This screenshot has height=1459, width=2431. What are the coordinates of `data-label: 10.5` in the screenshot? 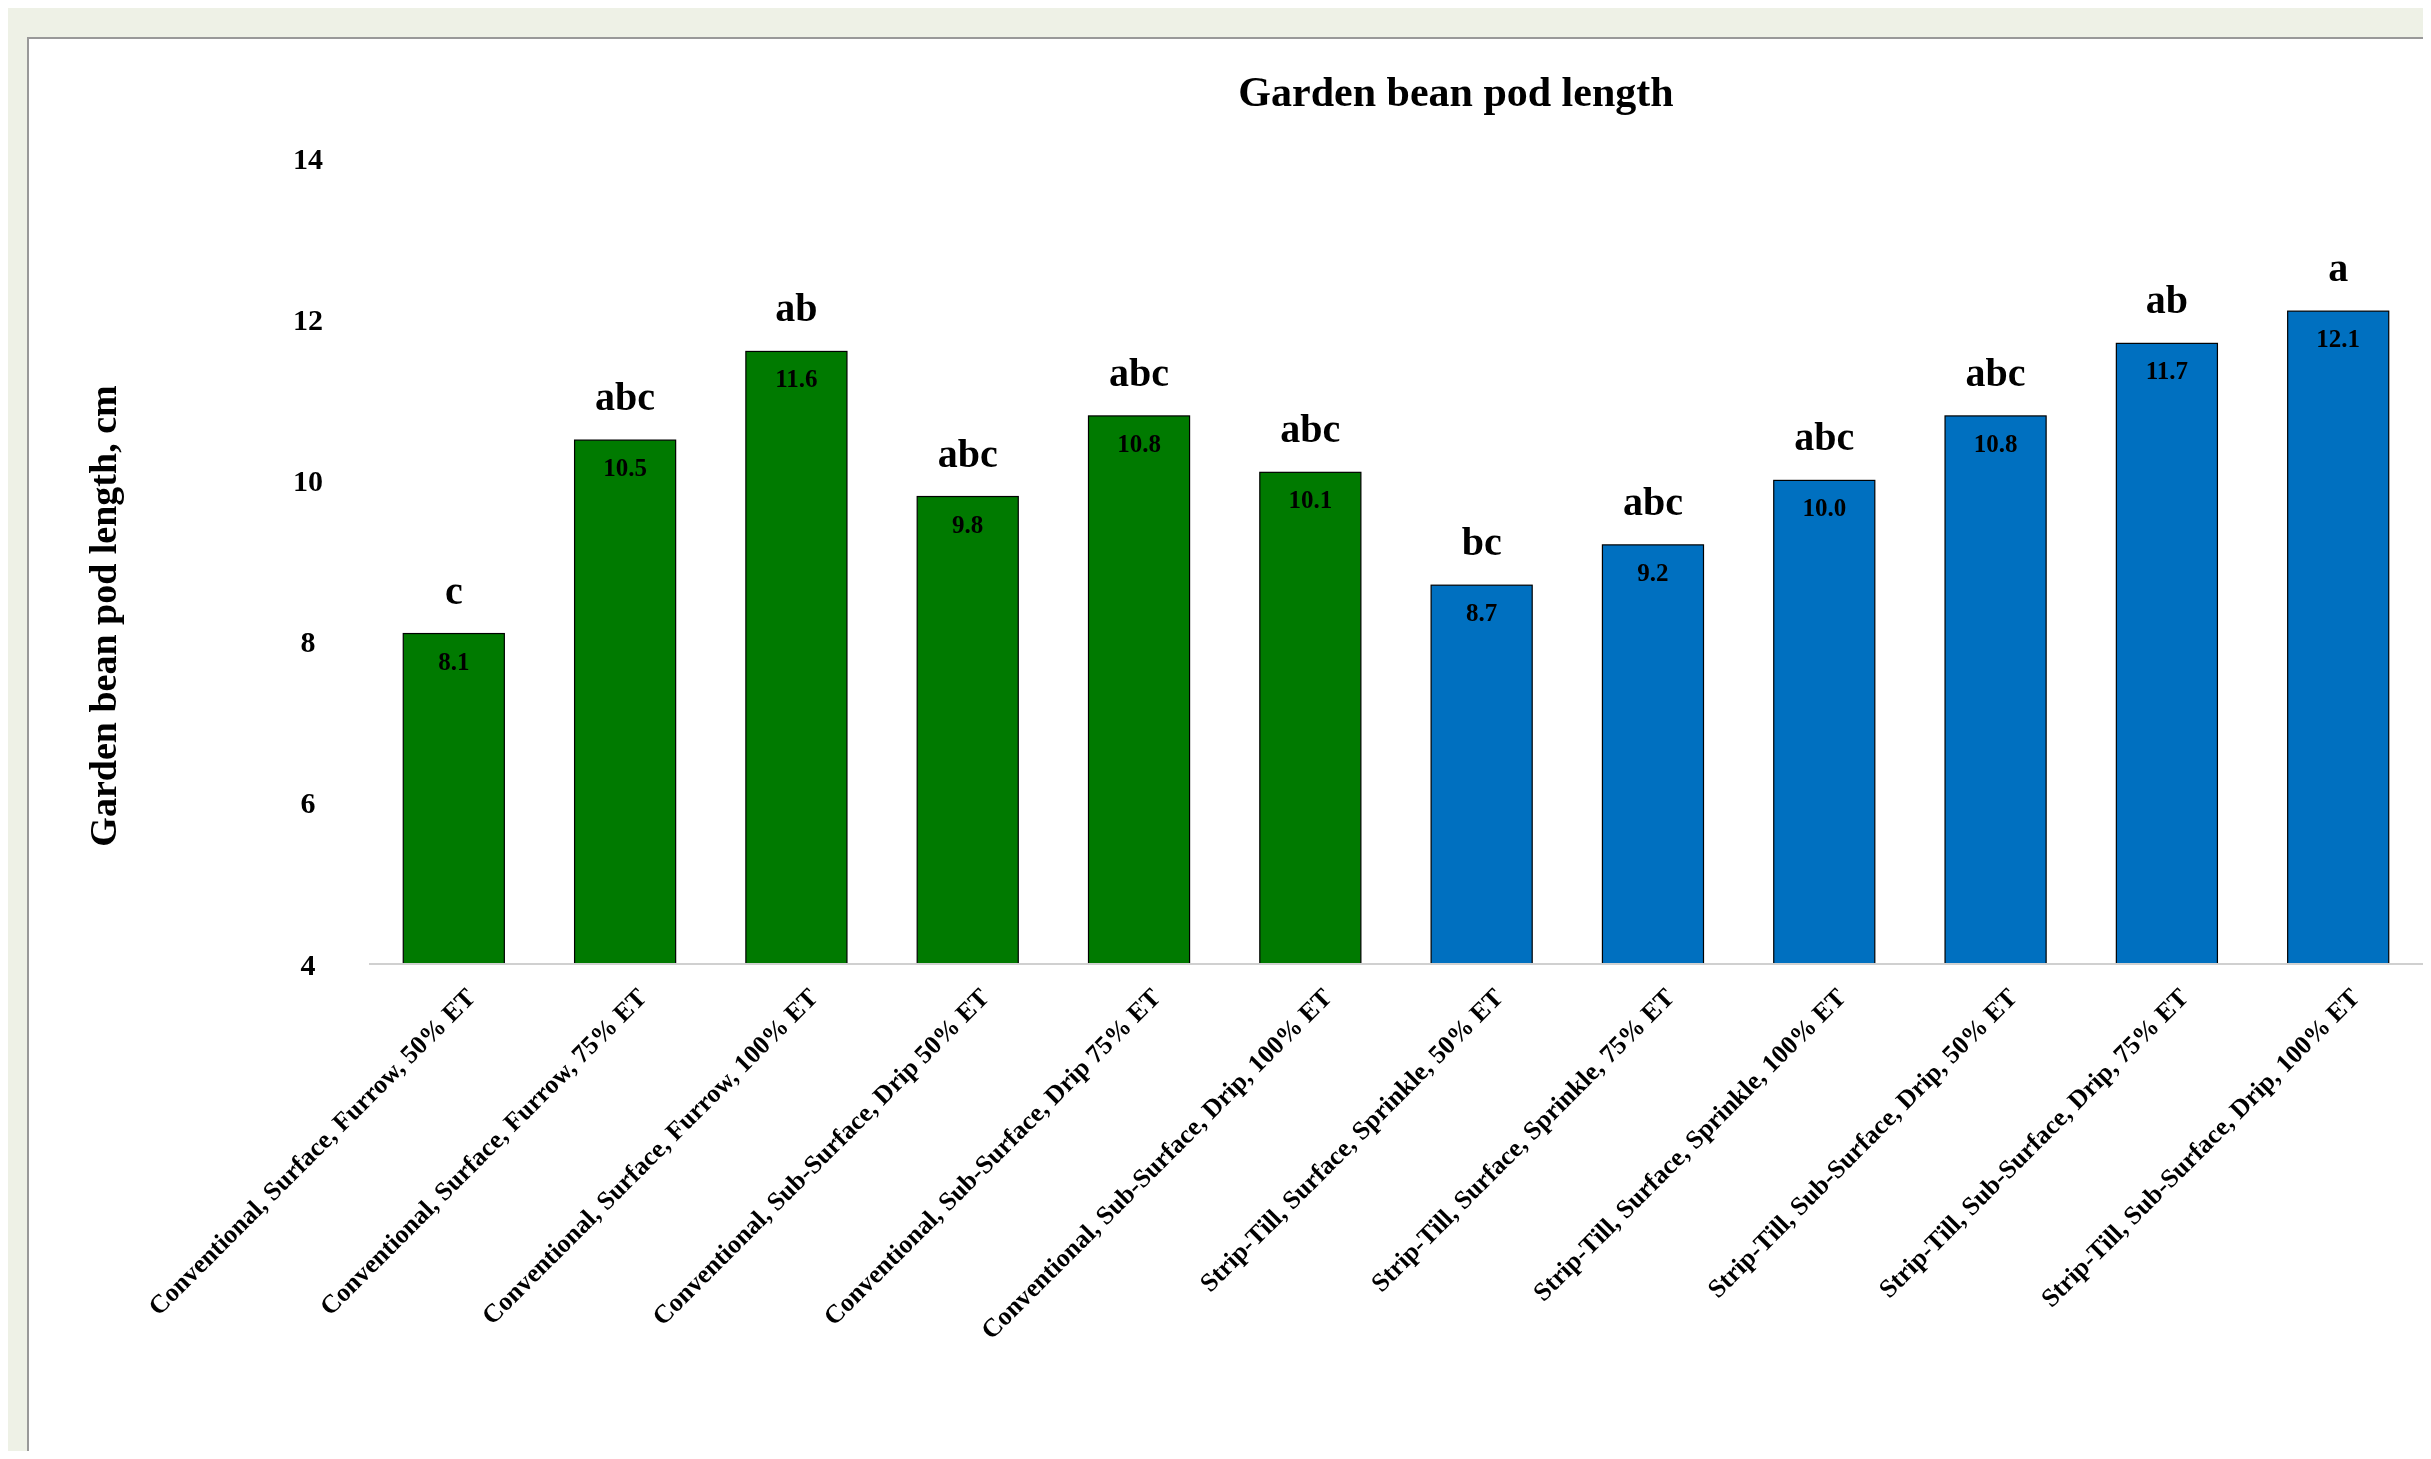 It's located at (625, 468).